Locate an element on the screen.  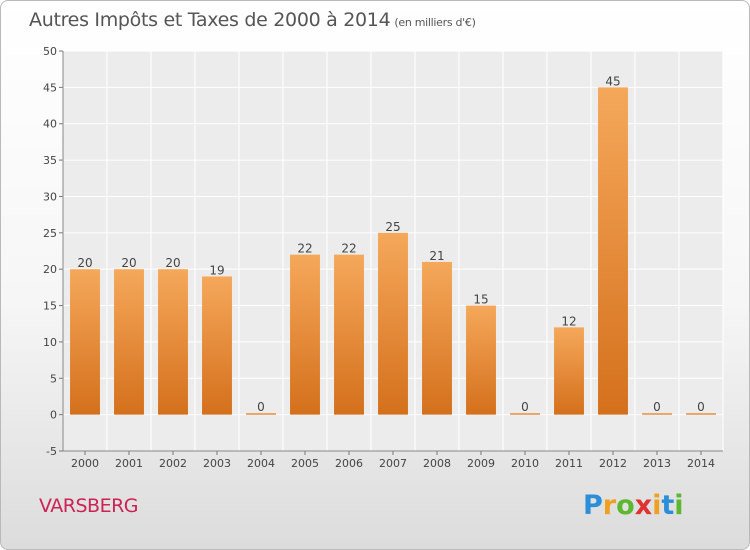
data-label-2003: 19 is located at coordinates (216, 270).